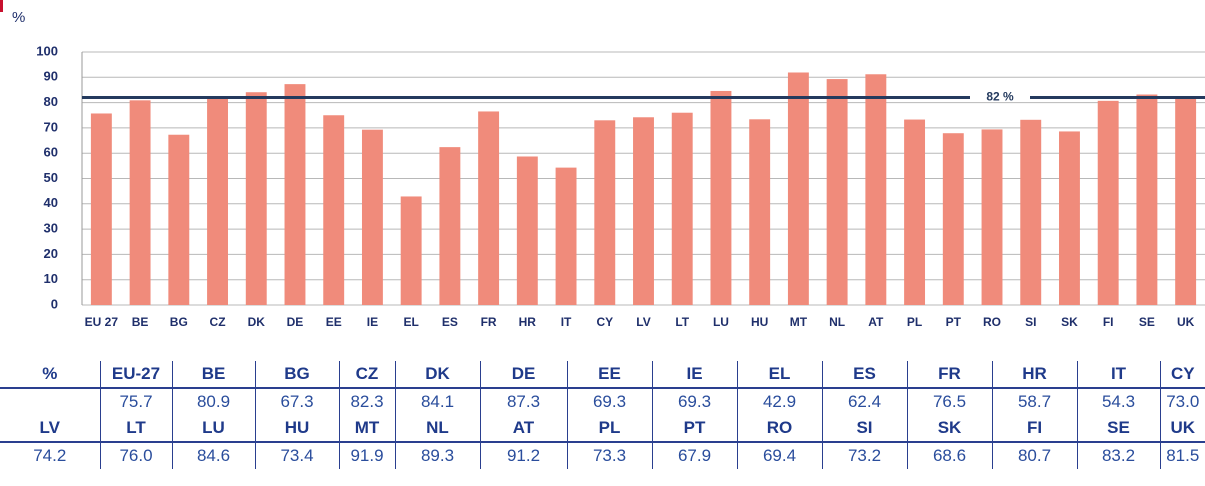 The width and height of the screenshot is (1205, 486). I want to click on table-header-cell: BG, so click(296, 375).